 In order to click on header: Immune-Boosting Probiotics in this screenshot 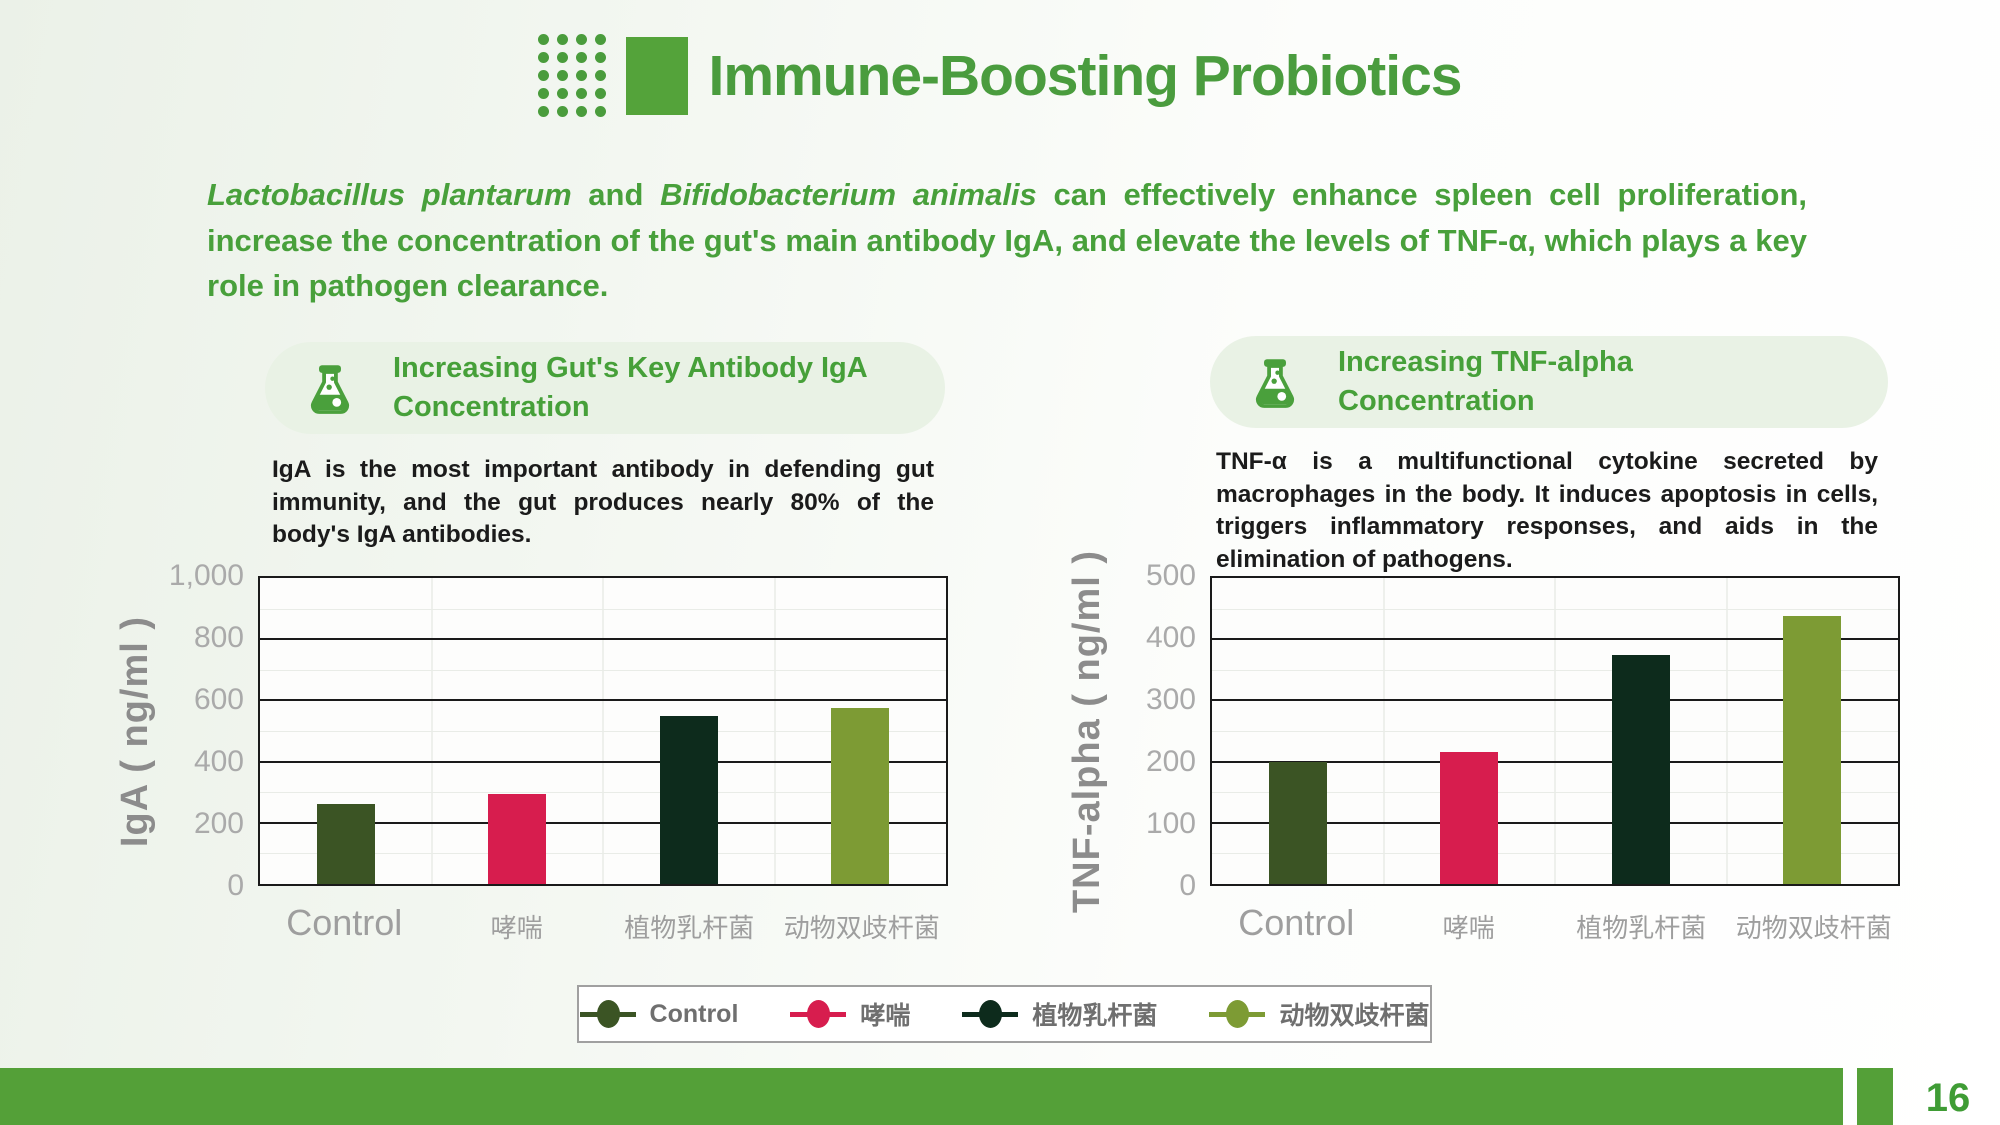, I will do `click(1000, 75)`.